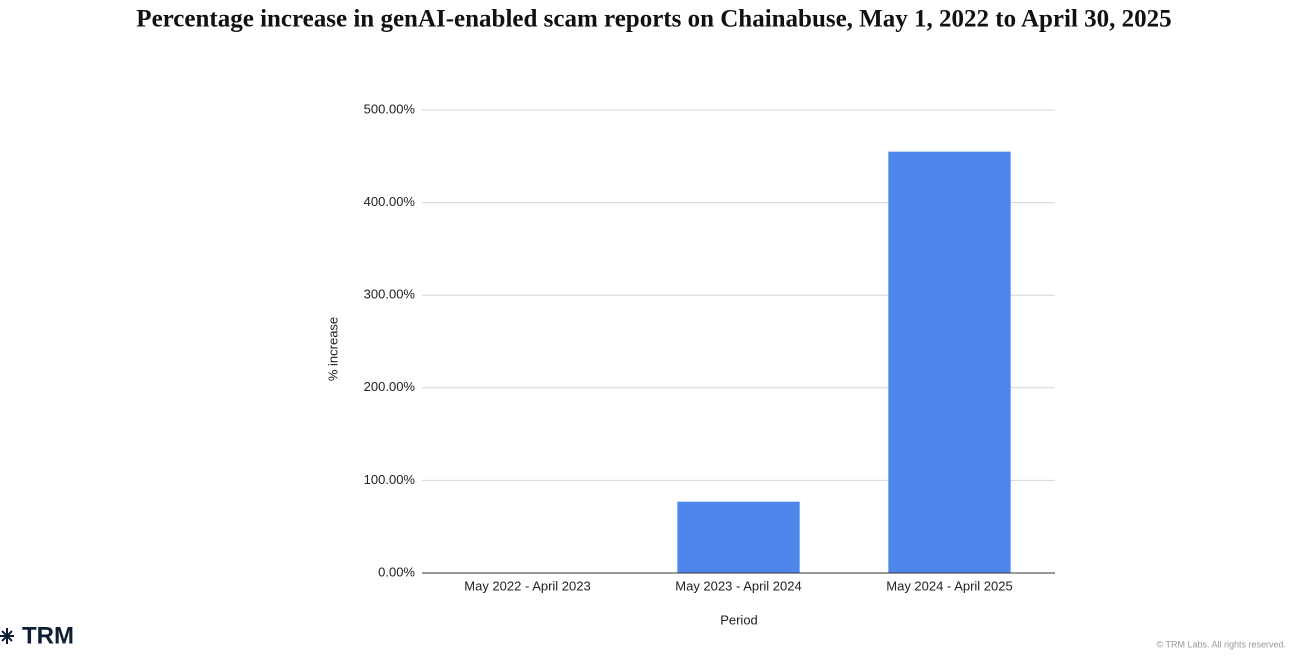 This screenshot has width=1298, height=656. What do you see at coordinates (949, 585) in the screenshot?
I see `x-tick-label: May 2024 - April 2025` at bounding box center [949, 585].